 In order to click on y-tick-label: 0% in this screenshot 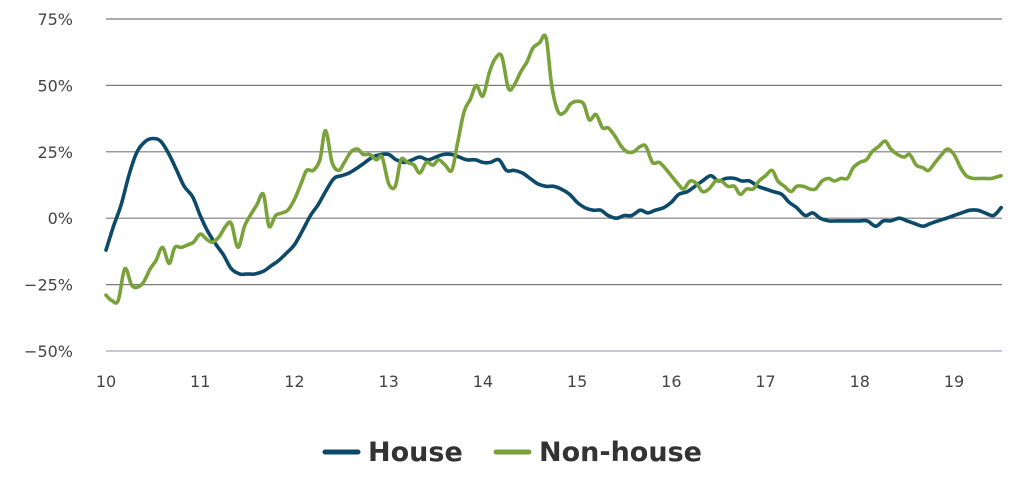, I will do `click(60, 218)`.